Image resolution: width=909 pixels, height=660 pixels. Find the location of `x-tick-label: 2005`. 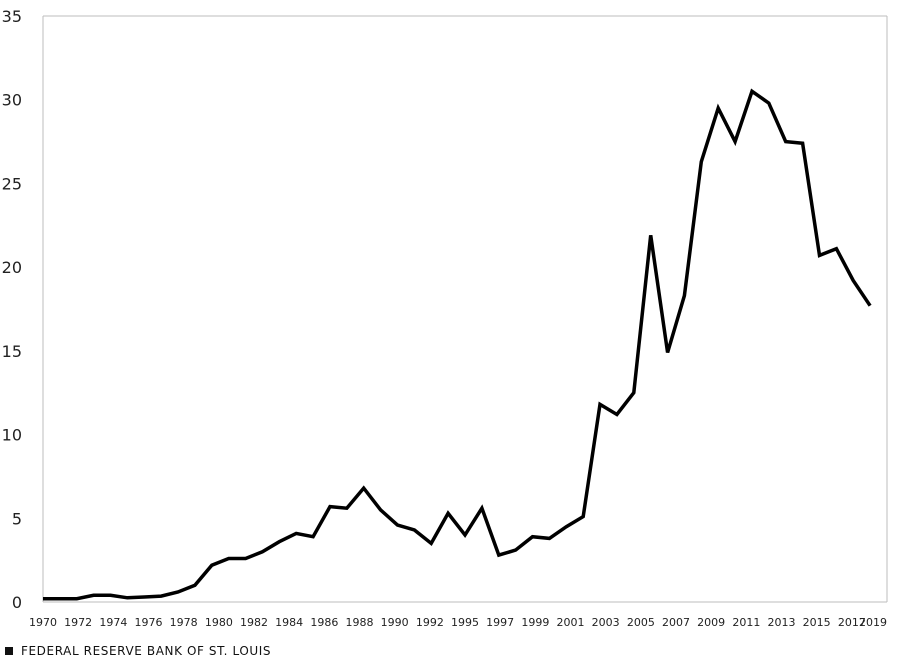

x-tick-label: 2005 is located at coordinates (641, 622).